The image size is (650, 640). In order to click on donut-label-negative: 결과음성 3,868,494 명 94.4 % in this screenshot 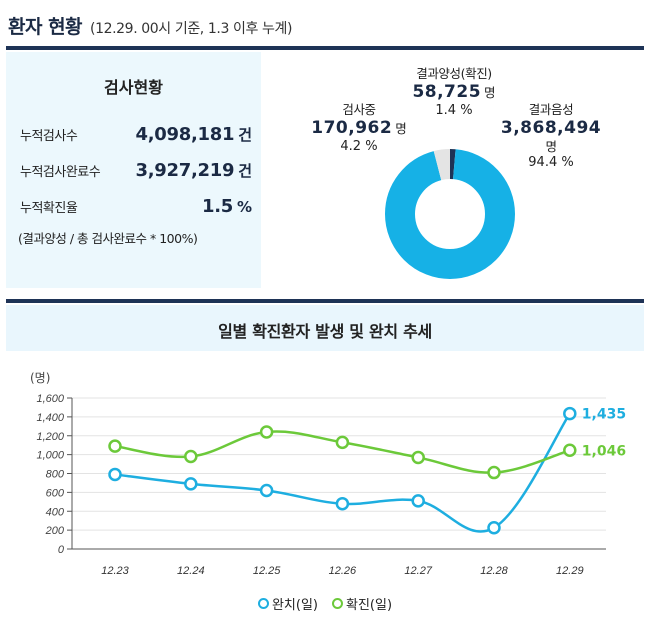, I will do `click(551, 136)`.